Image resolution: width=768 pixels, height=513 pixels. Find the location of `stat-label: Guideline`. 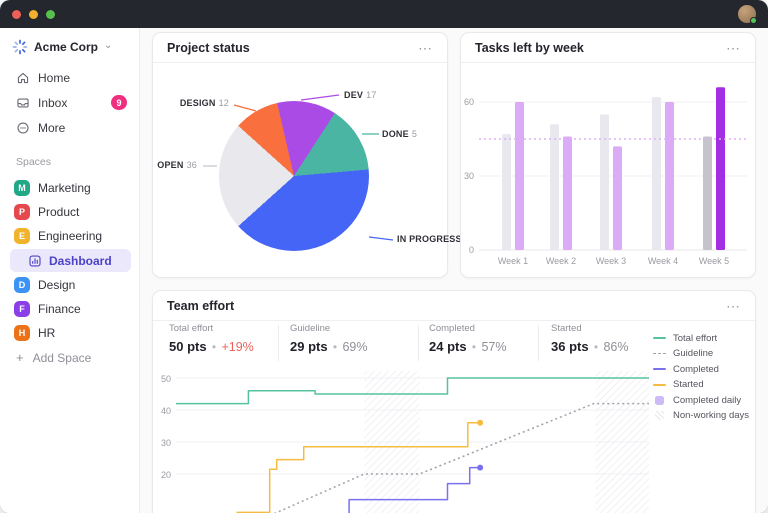

stat-label: Guideline is located at coordinates (310, 328).